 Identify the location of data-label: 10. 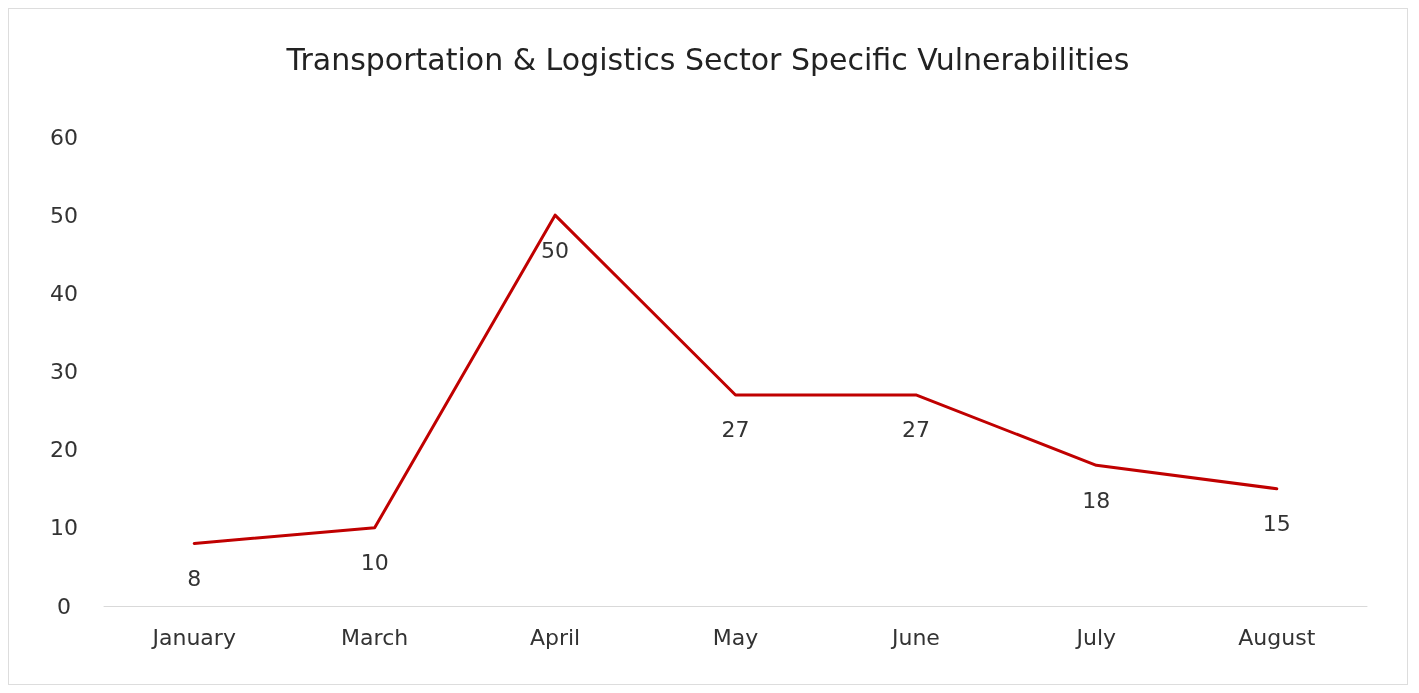
(374, 563).